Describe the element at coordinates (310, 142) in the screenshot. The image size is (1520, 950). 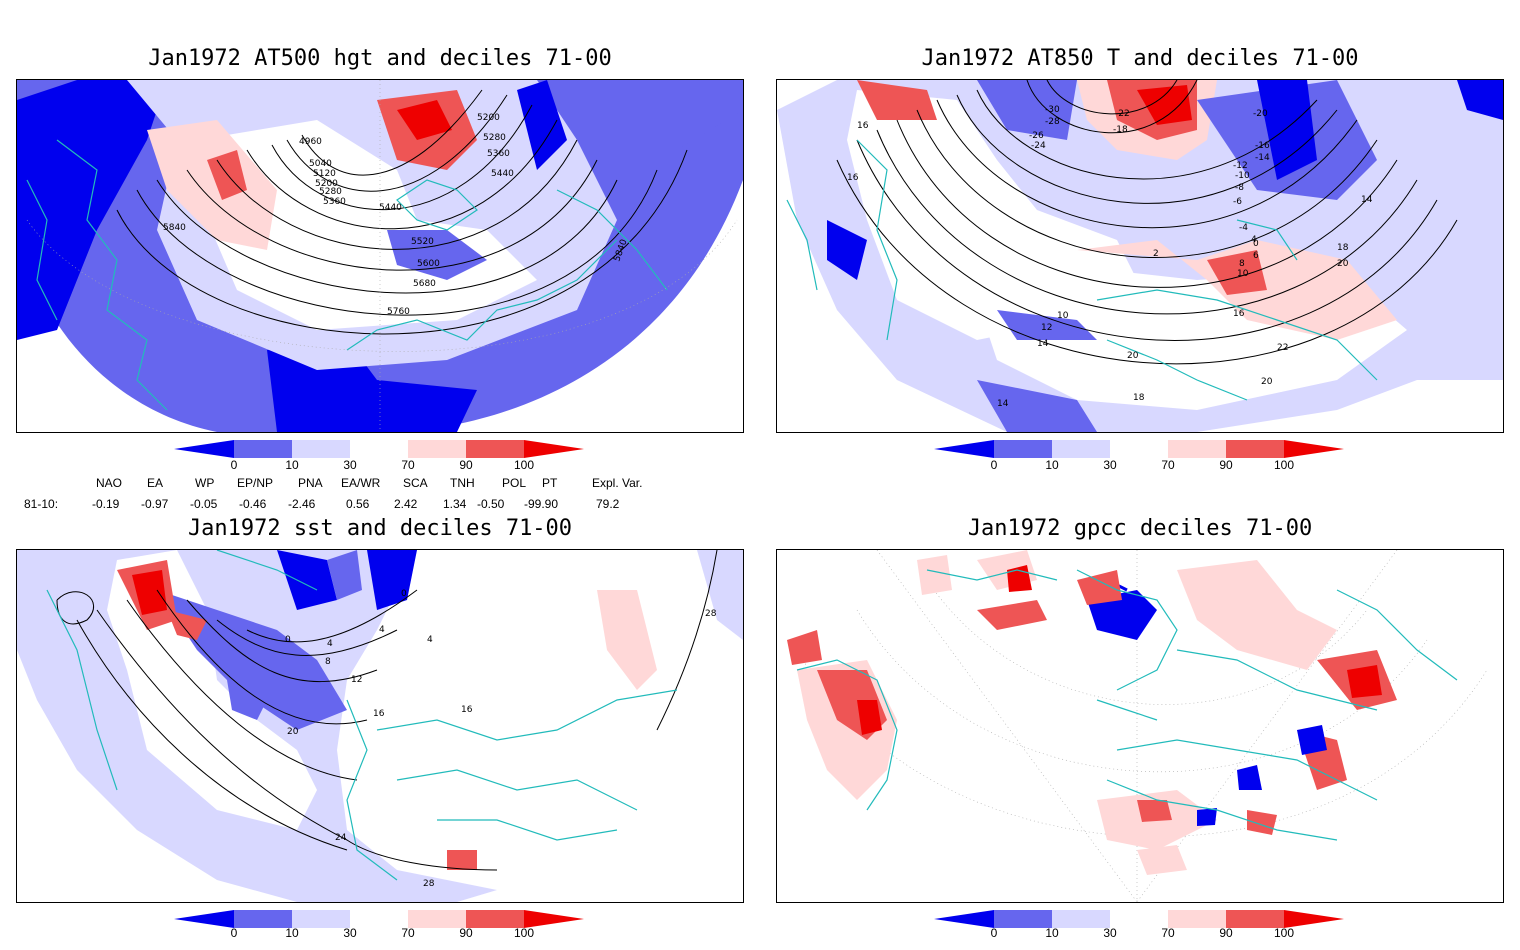
I see `svg-text: 4960` at that location.